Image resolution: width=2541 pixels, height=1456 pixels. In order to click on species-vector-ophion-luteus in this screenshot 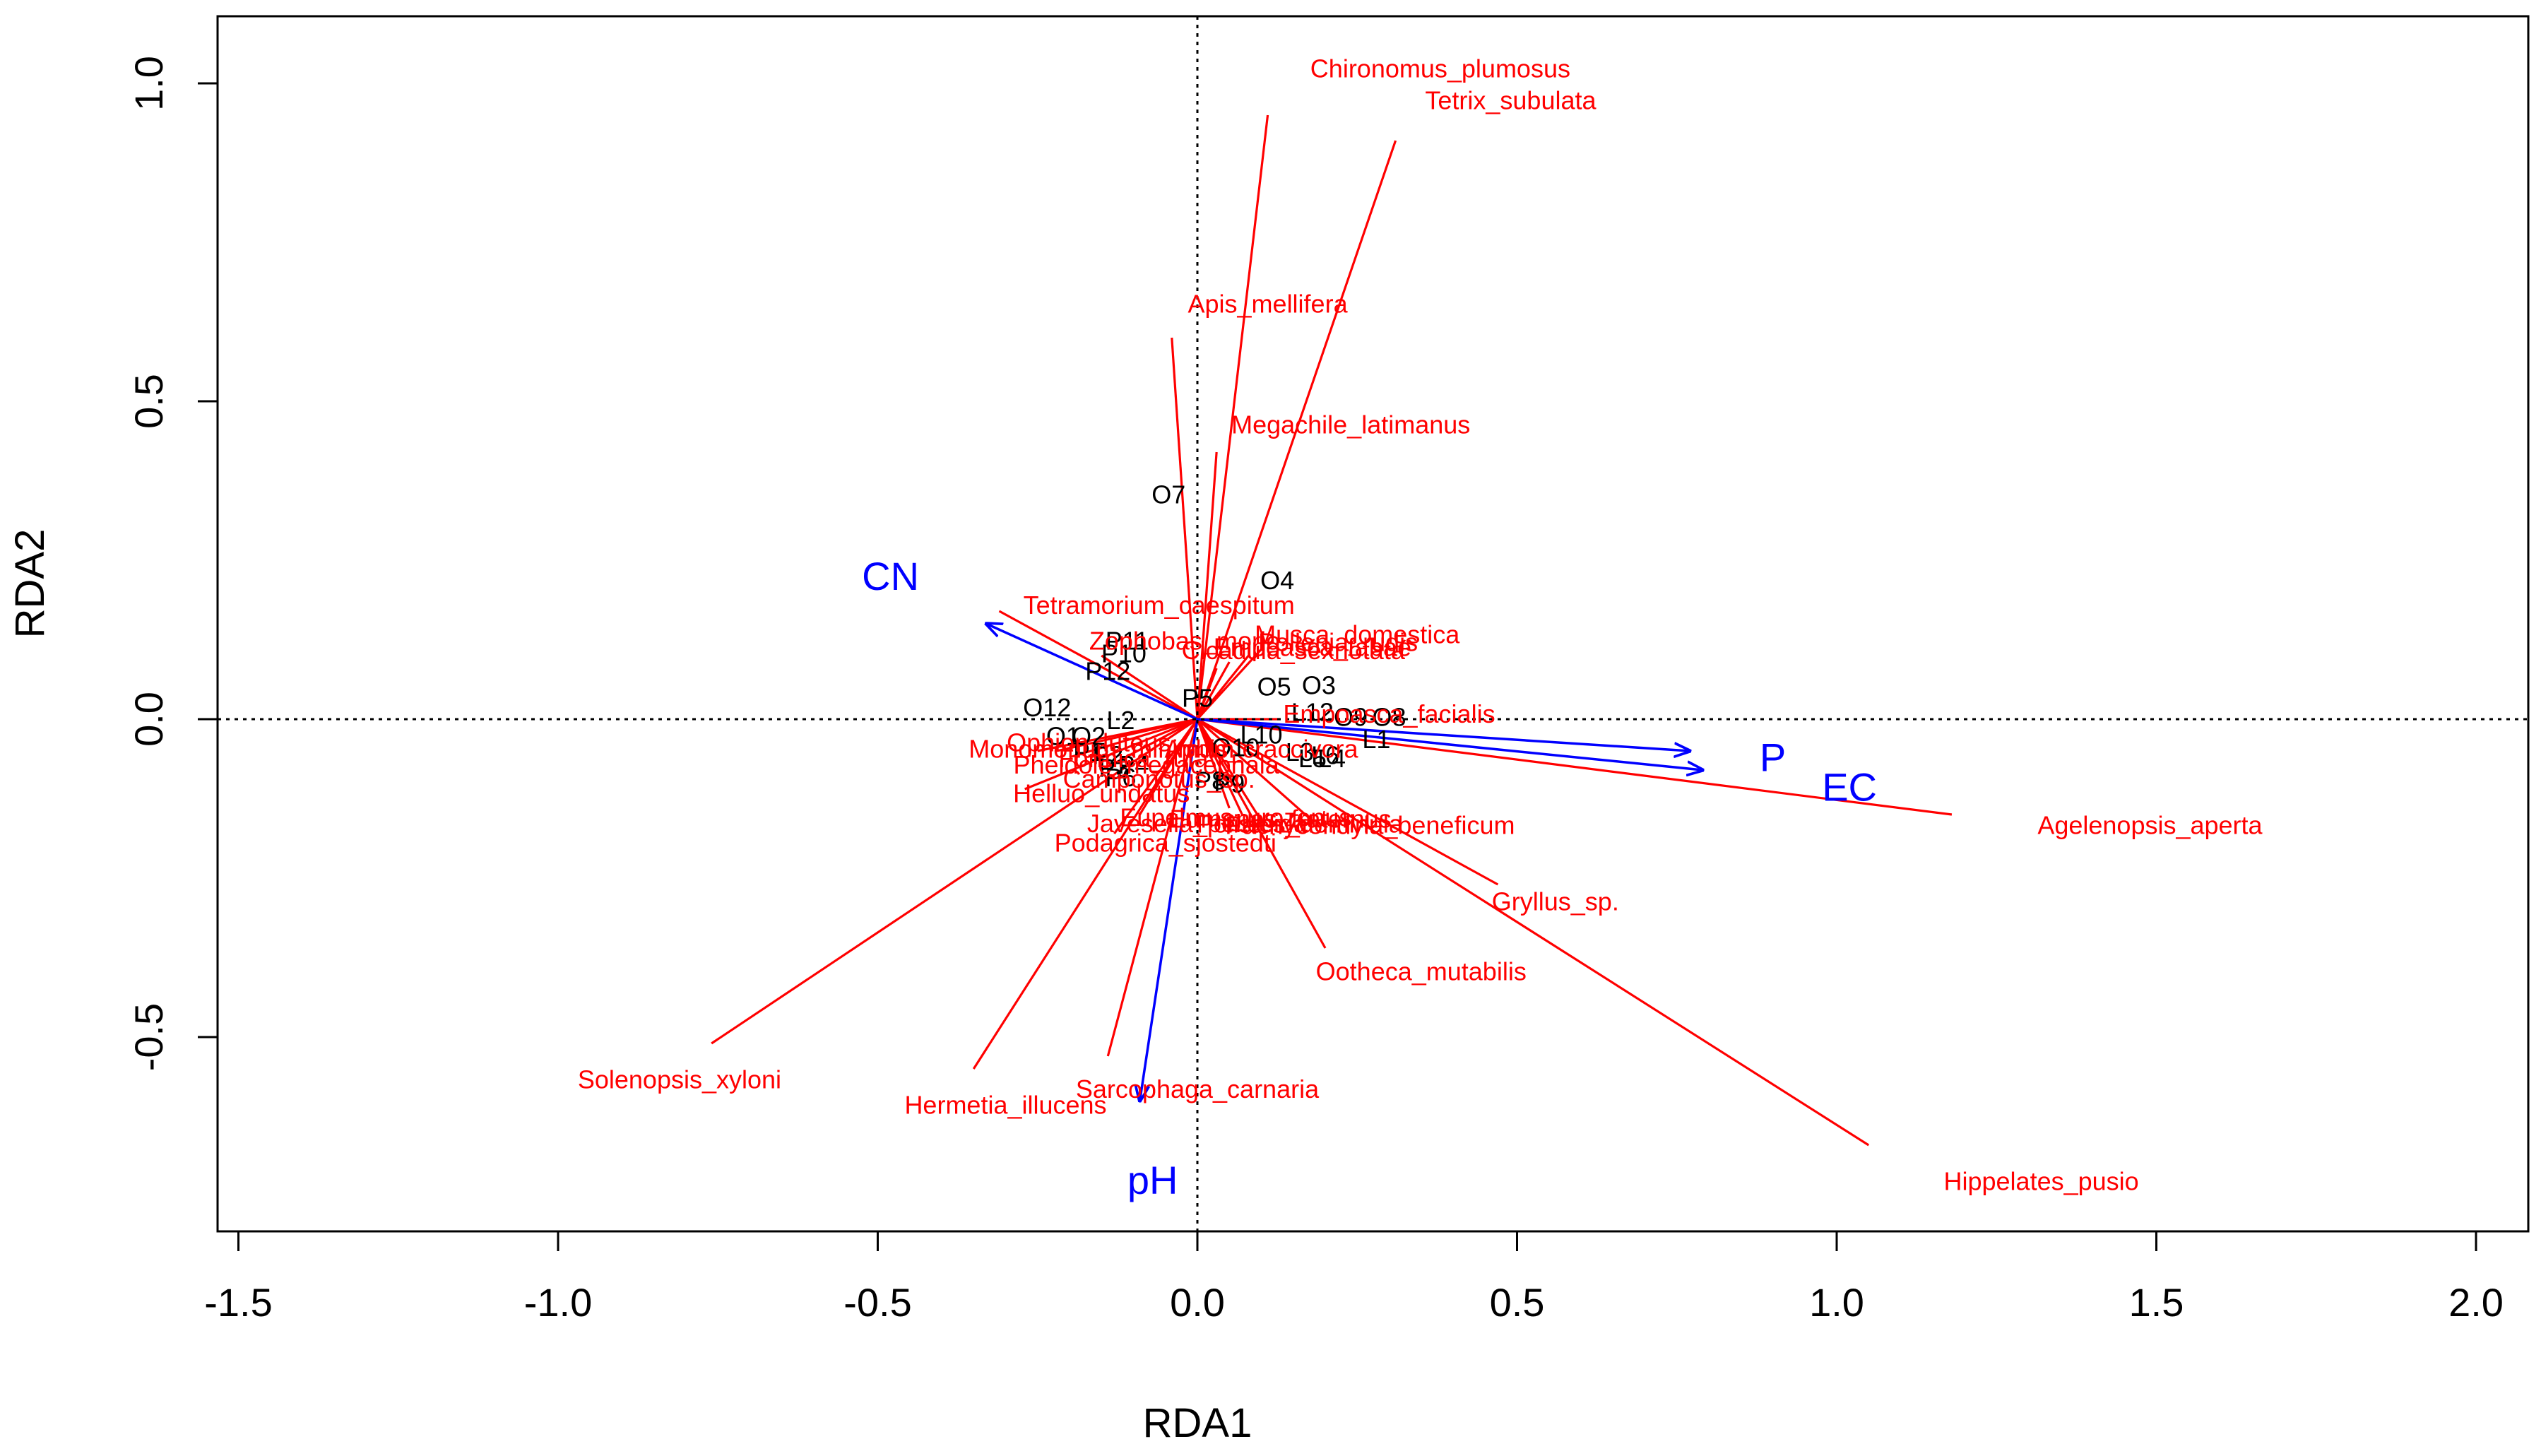, I will do `click(1127, 735)`.